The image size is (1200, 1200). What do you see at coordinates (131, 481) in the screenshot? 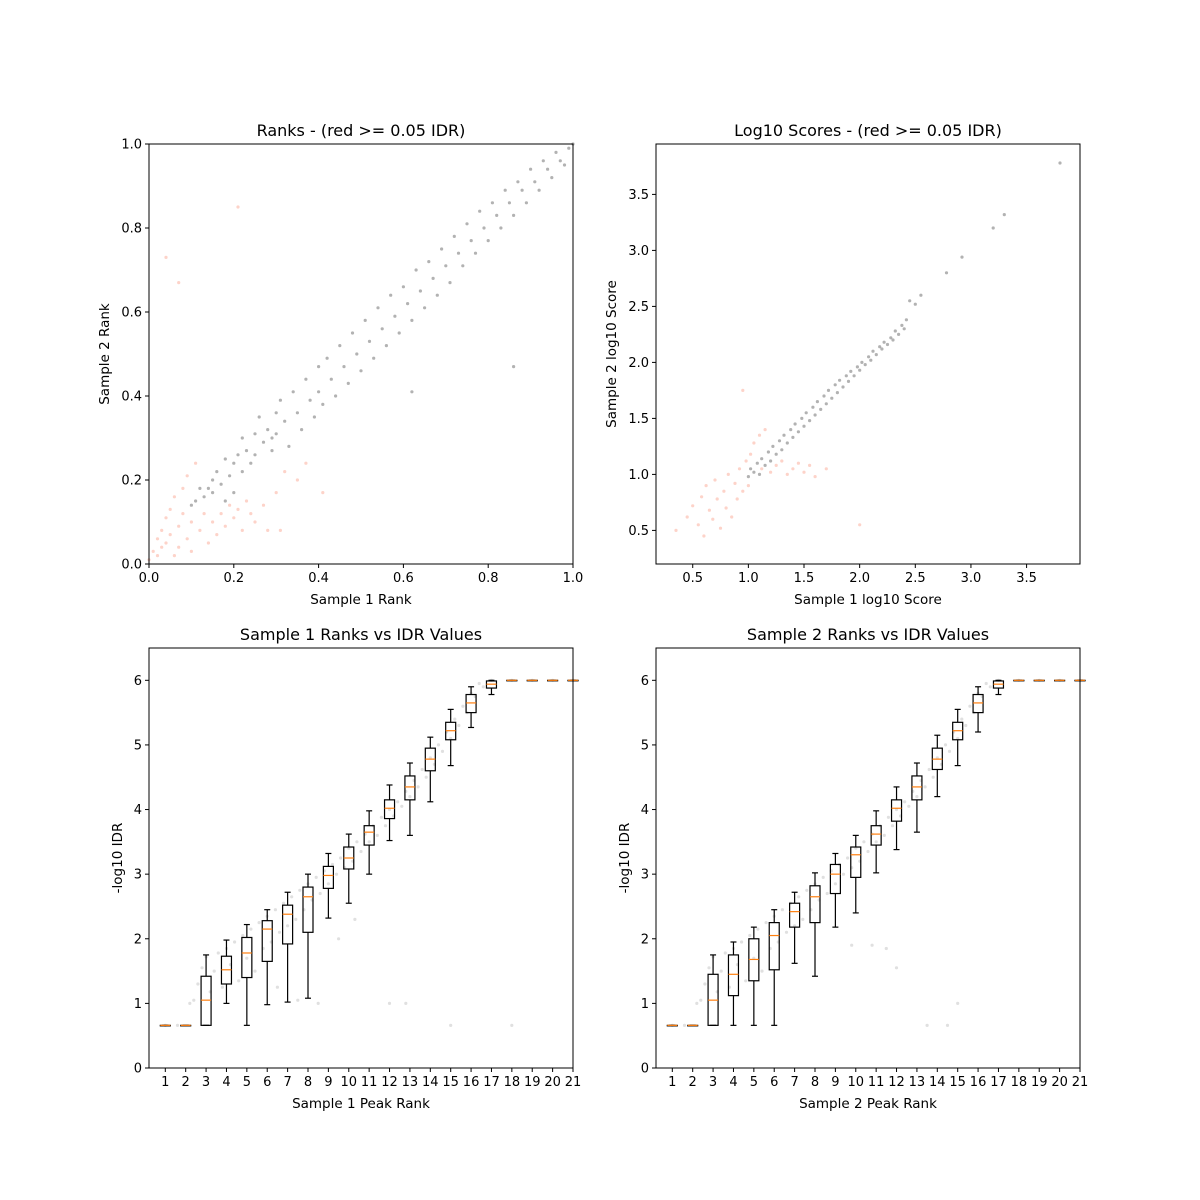
I see `y-tick-label: 0.2` at bounding box center [131, 481].